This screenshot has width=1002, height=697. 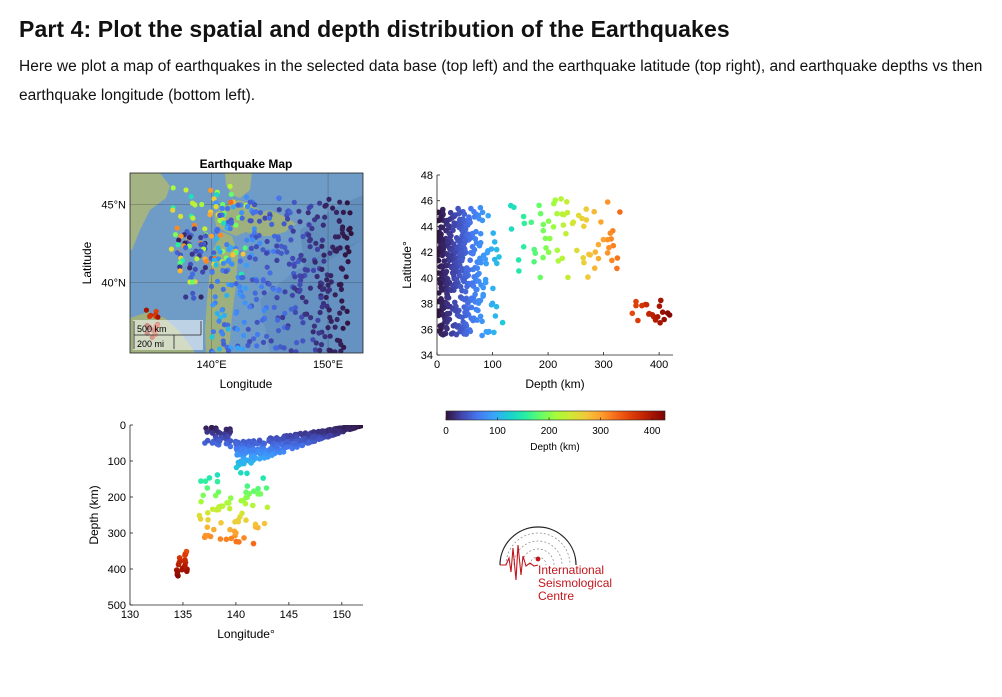 I want to click on scalebar-km: 500 km, so click(x=152, y=329).